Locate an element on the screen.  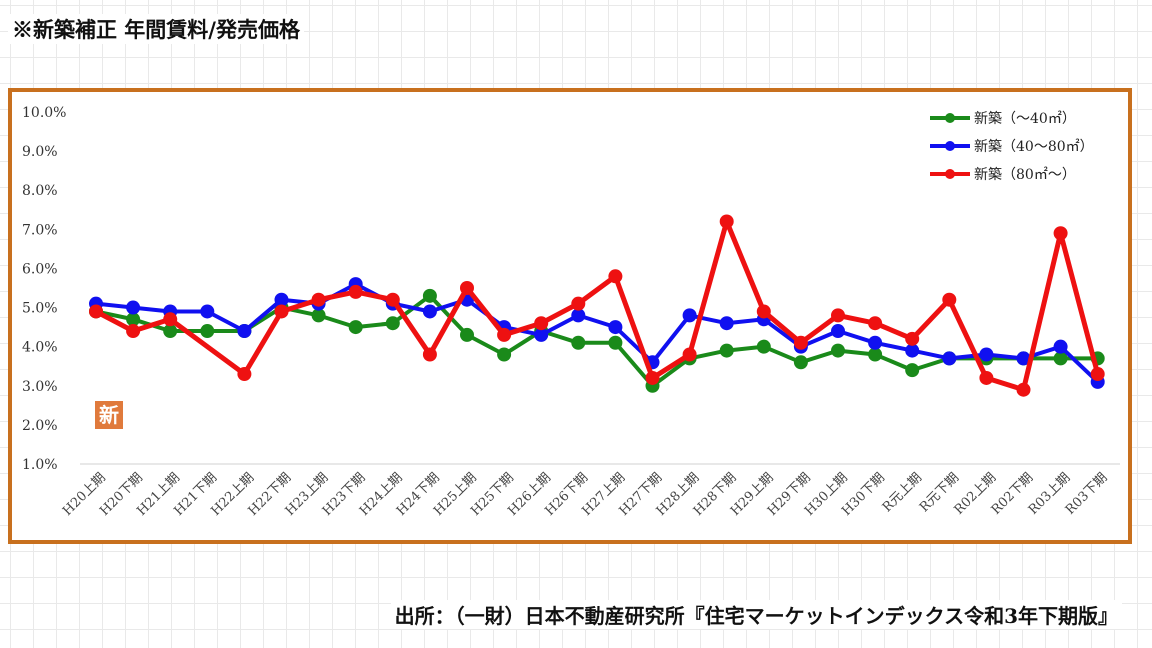
x-tick-label: R元上期 is located at coordinates (902, 492).